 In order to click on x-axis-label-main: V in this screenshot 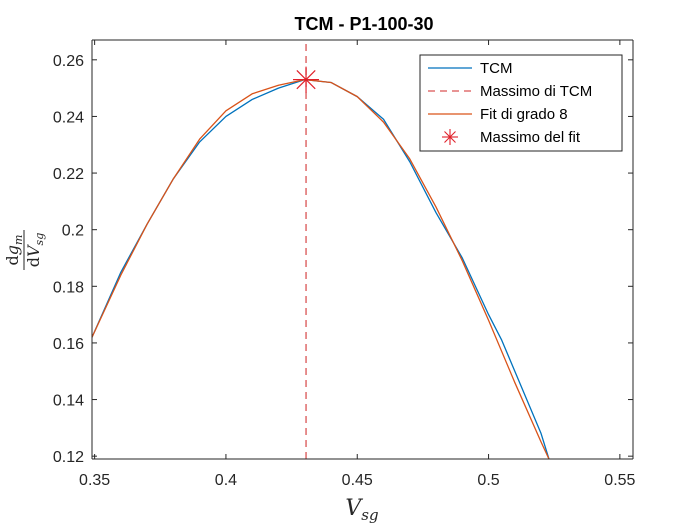, I will do `click(354, 508)`.